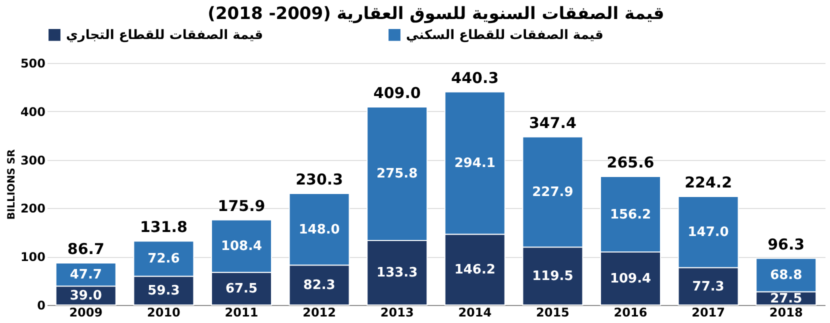  I want to click on total-label: 347.4, so click(552, 123).